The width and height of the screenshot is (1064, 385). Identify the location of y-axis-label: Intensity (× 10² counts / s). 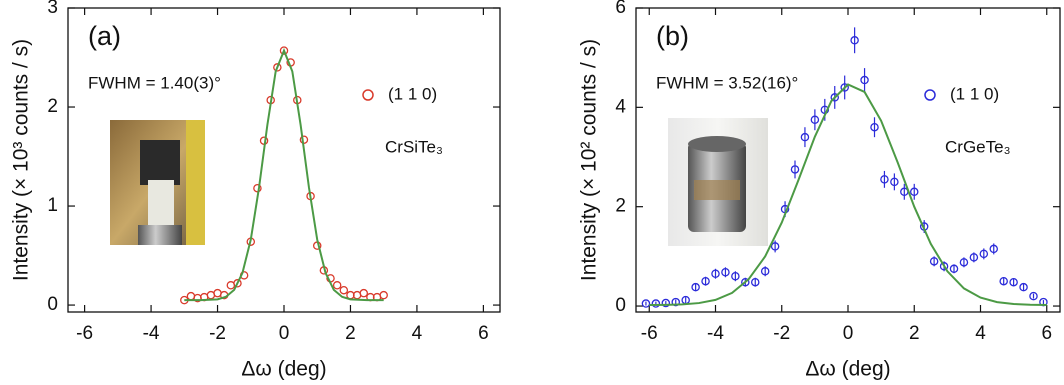
(589, 160).